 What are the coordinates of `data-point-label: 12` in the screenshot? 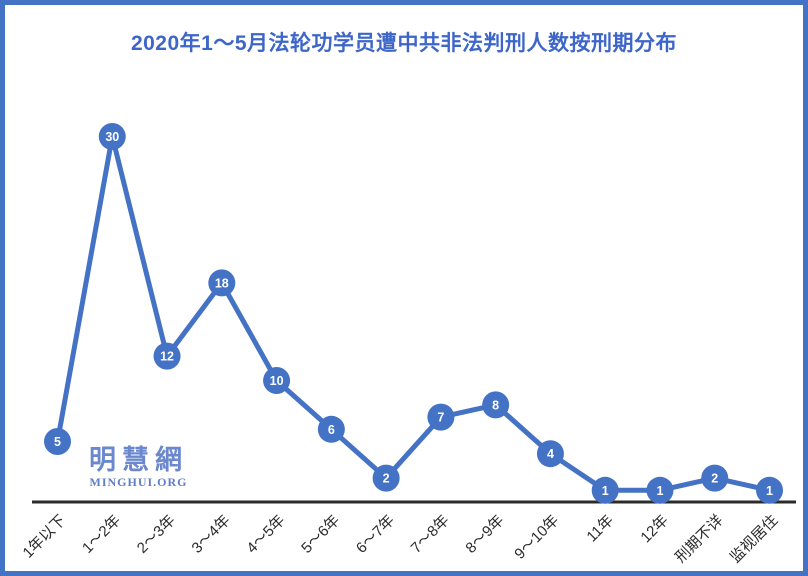 It's located at (167, 357).